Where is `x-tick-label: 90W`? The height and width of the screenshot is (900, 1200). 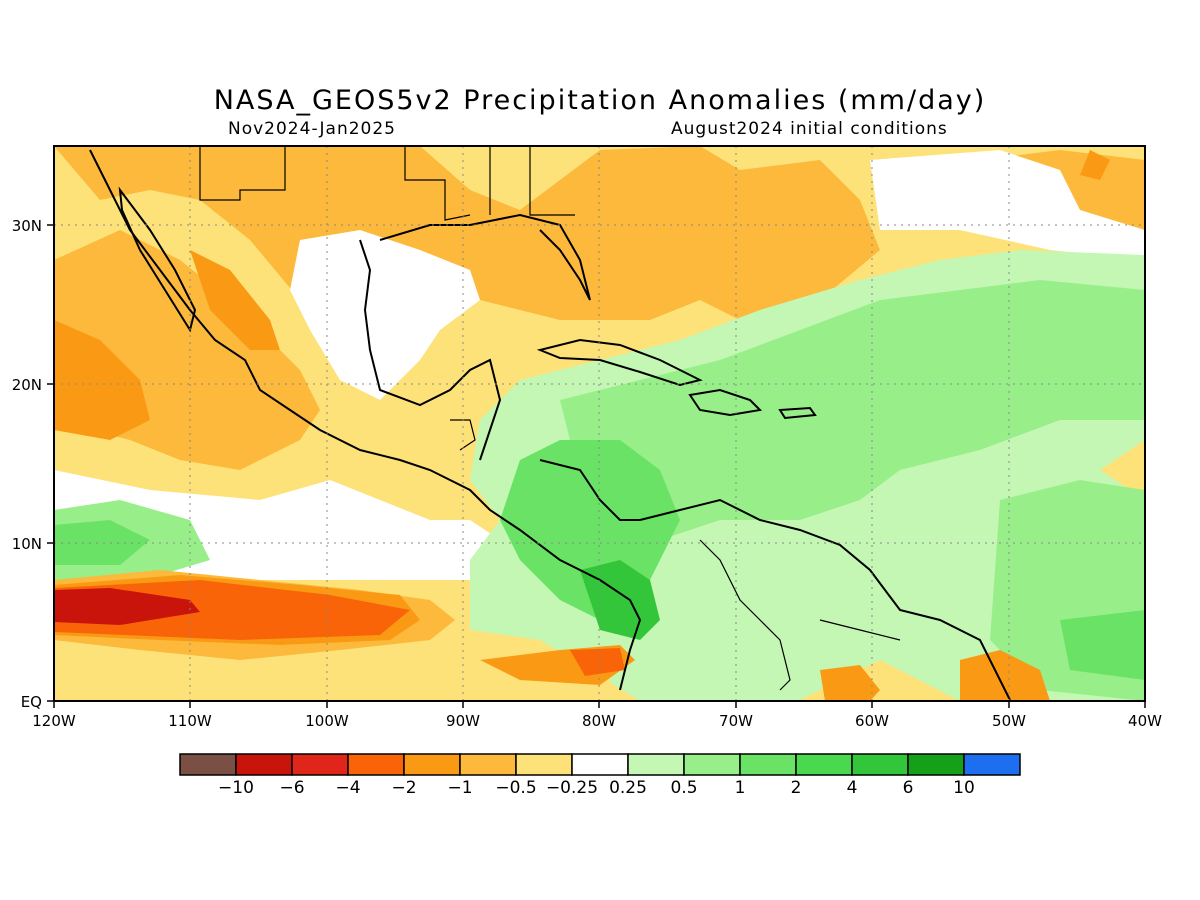 x-tick-label: 90W is located at coordinates (463, 721).